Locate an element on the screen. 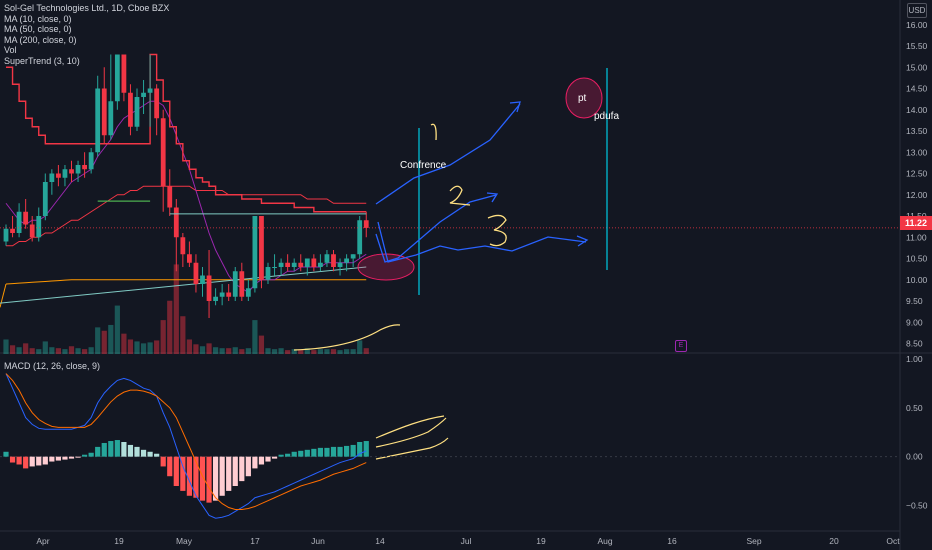  macd-tick-label: 1.00 is located at coordinates (914, 359).